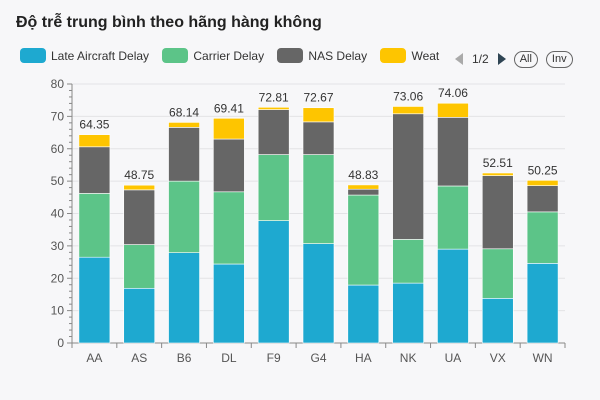  I want to click on legend-item-carrier: Carrier Delay, so click(213, 55).